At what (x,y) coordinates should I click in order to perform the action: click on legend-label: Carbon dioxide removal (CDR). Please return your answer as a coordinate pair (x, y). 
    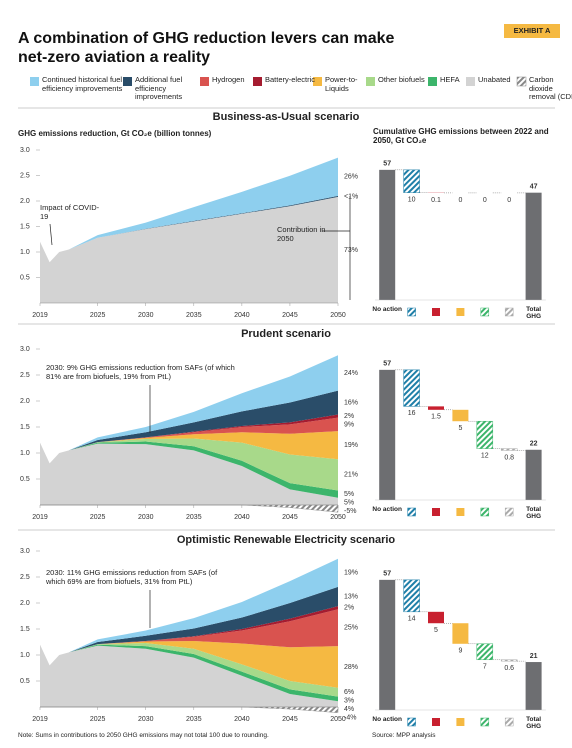
    Looking at the image, I should click on (550, 88).